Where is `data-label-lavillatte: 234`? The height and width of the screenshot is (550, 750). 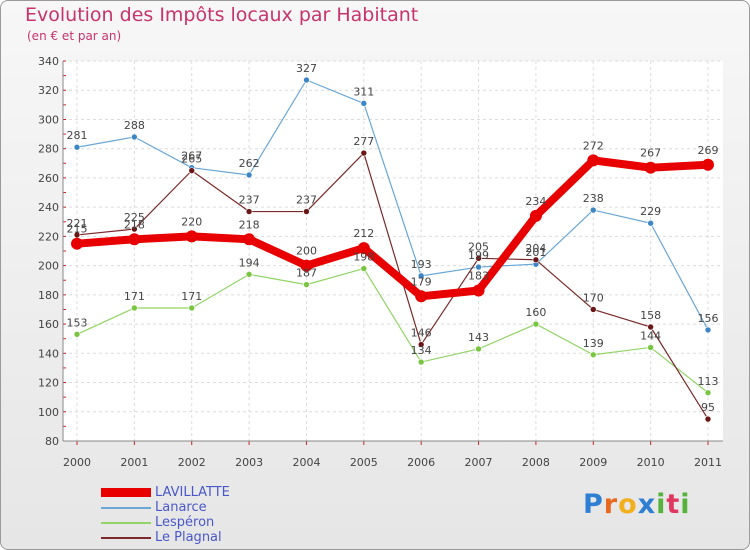
data-label-lavillatte: 234 is located at coordinates (535, 201).